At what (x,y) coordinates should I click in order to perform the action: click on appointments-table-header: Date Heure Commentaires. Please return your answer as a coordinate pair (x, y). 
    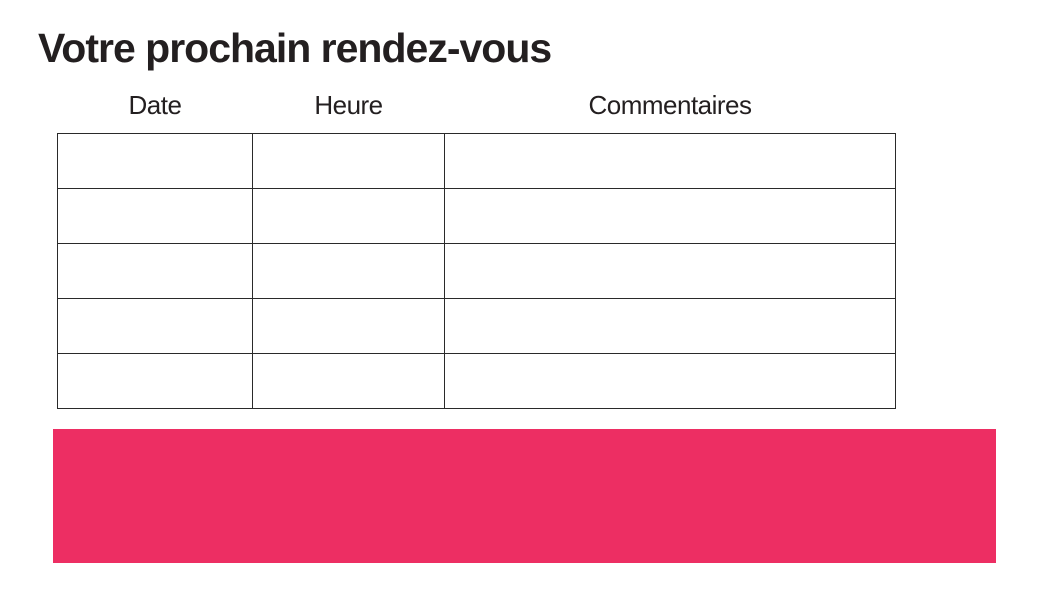
    Looking at the image, I should click on (477, 111).